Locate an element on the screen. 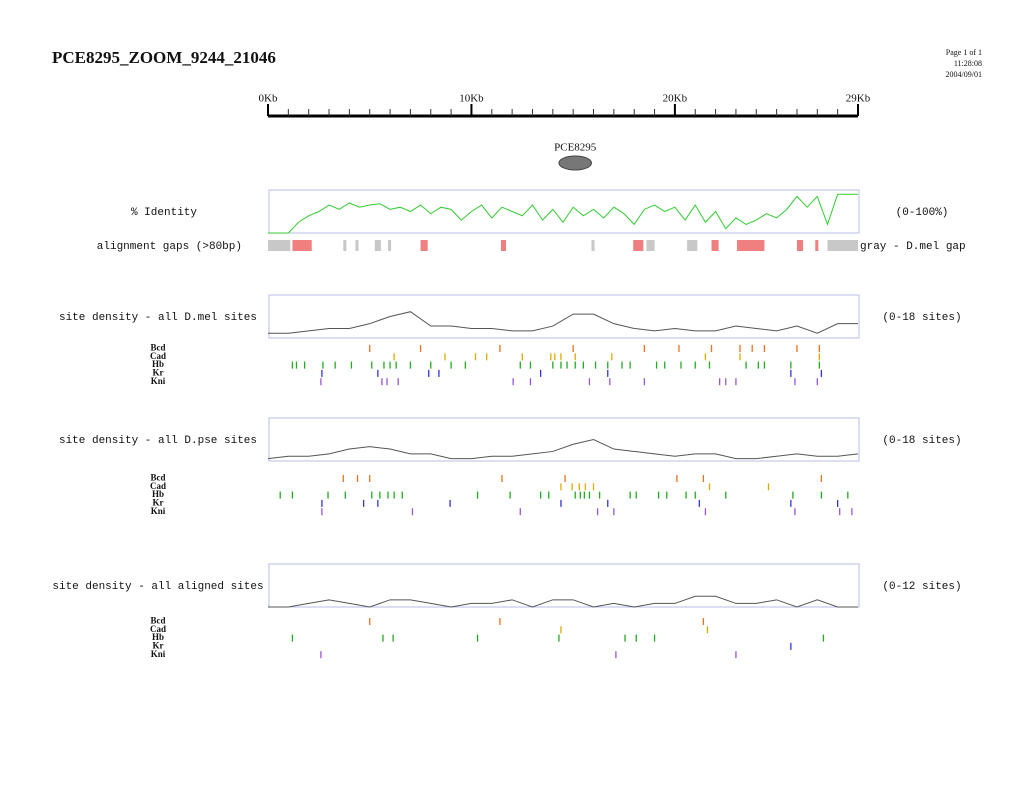 Image resolution: width=1035 pixels, height=800 pixels. panel-label: site density - all D.mel sites is located at coordinates (158, 318).